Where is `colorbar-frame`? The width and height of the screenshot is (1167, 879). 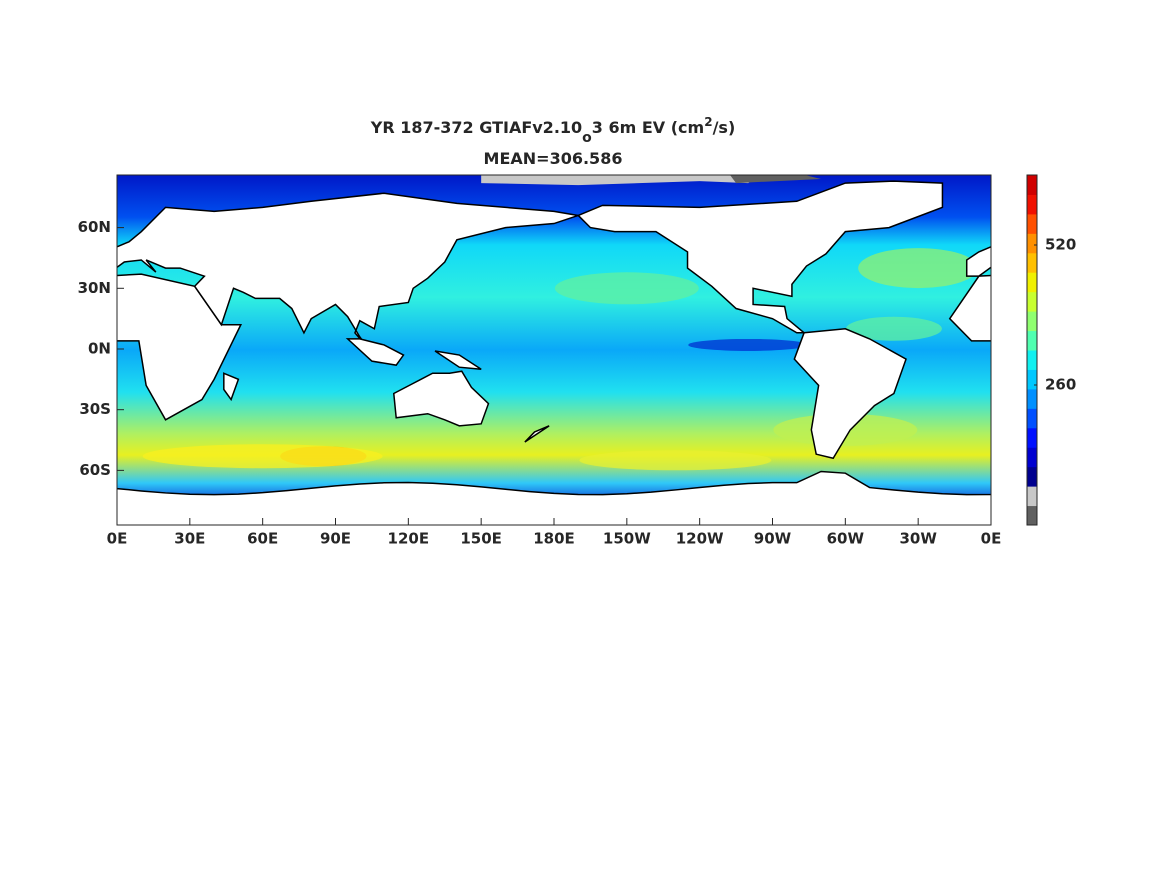
colorbar-frame is located at coordinates (1032, 350).